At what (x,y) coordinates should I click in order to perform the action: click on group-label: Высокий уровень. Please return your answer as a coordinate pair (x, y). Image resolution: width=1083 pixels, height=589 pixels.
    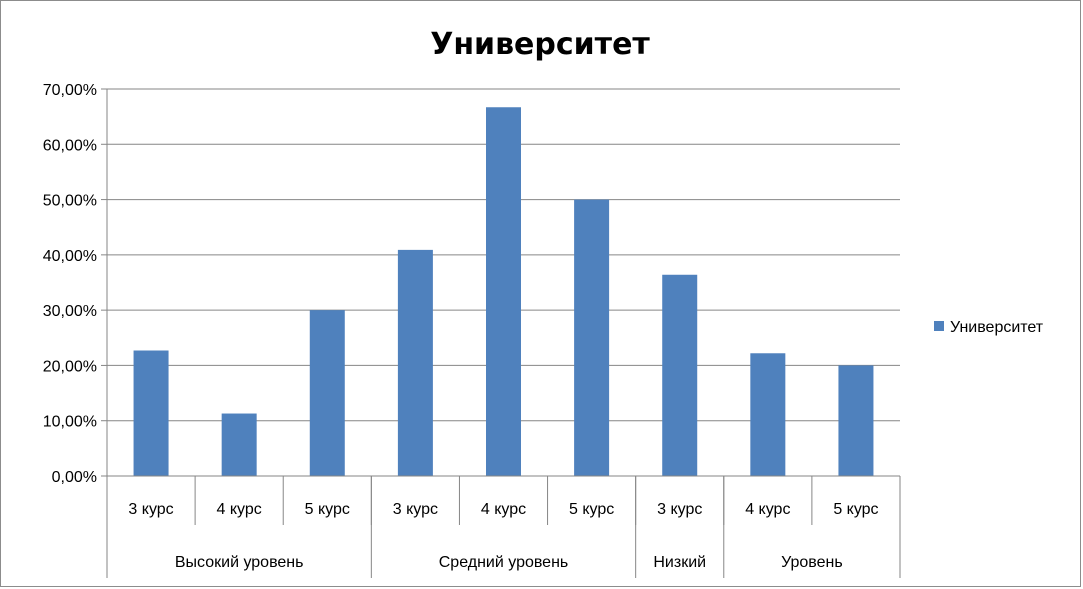
    Looking at the image, I should click on (239, 562).